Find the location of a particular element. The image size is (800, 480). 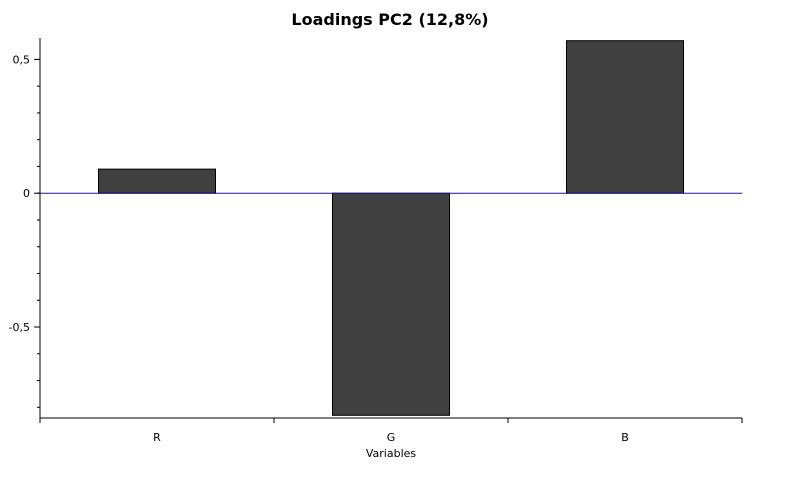

bar-b is located at coordinates (625, 117).